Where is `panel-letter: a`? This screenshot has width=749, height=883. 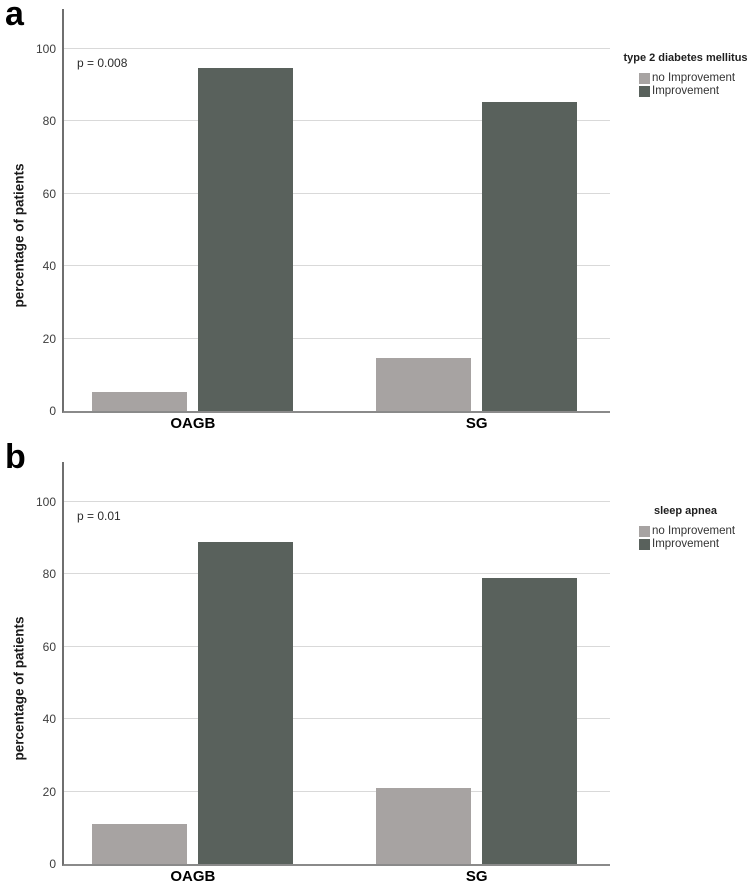
panel-letter: a is located at coordinates (14, 16).